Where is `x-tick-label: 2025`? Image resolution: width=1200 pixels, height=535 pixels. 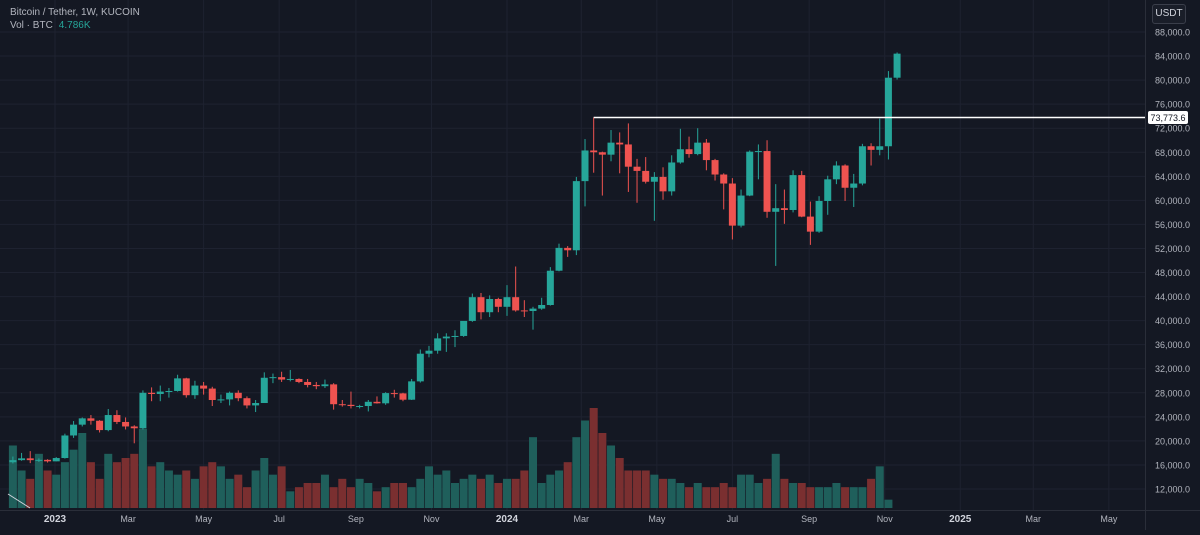 x-tick-label: 2025 is located at coordinates (960, 519).